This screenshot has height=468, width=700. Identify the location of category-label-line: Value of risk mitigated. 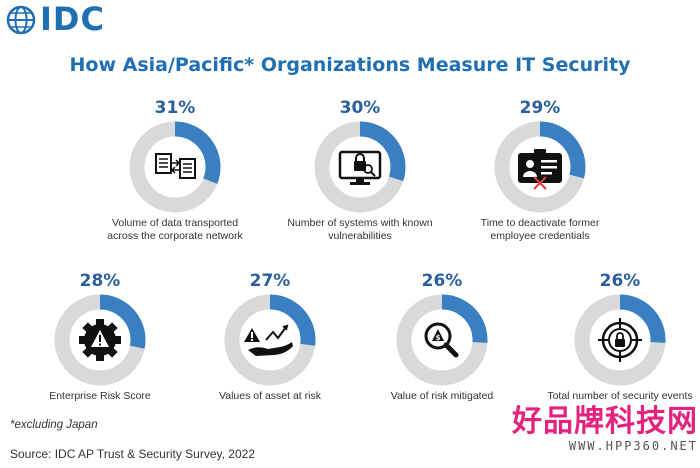
(442, 396).